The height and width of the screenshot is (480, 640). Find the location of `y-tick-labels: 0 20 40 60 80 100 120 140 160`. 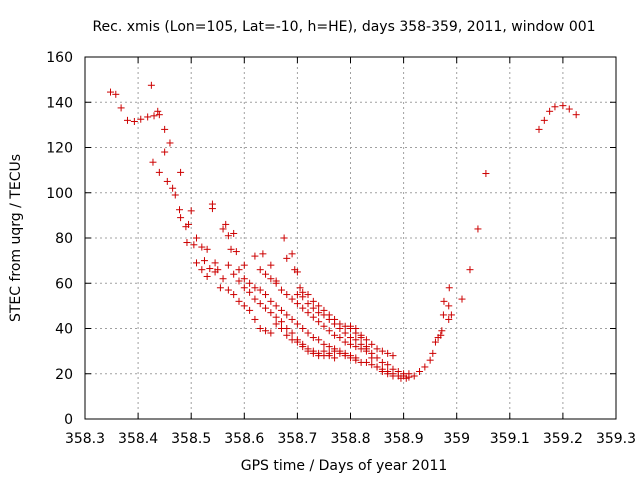

y-tick-labels: 0 20 40 60 80 100 120 140 160 is located at coordinates (59, 239).